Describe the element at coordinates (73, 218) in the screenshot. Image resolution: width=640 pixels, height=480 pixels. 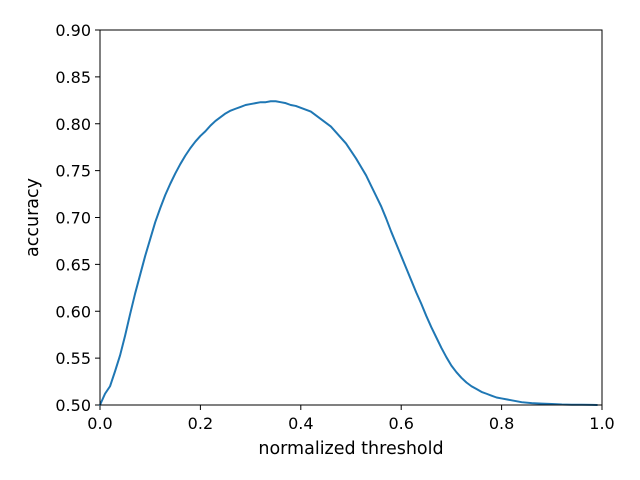
I see `y-tick-label: 0.70` at that location.